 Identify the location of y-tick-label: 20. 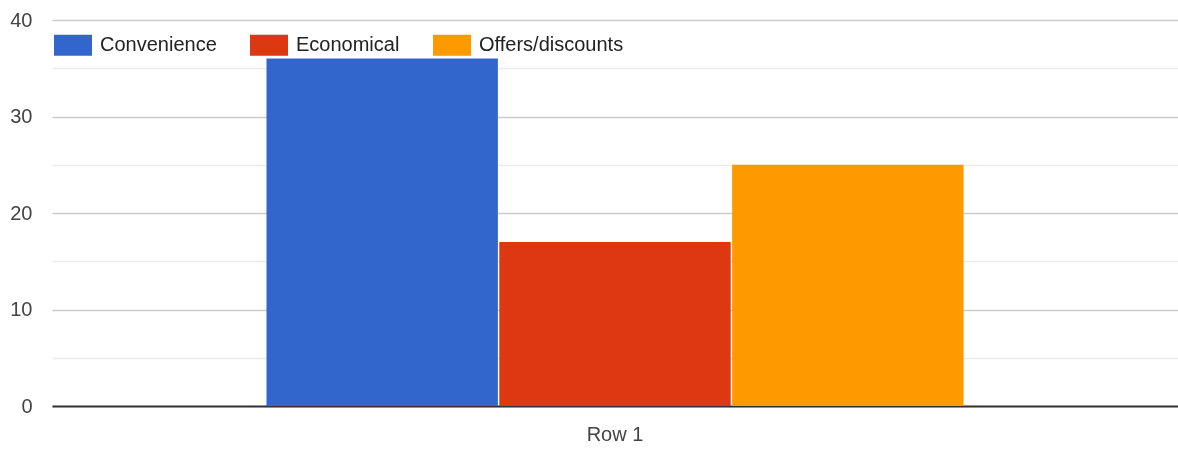
(21, 212).